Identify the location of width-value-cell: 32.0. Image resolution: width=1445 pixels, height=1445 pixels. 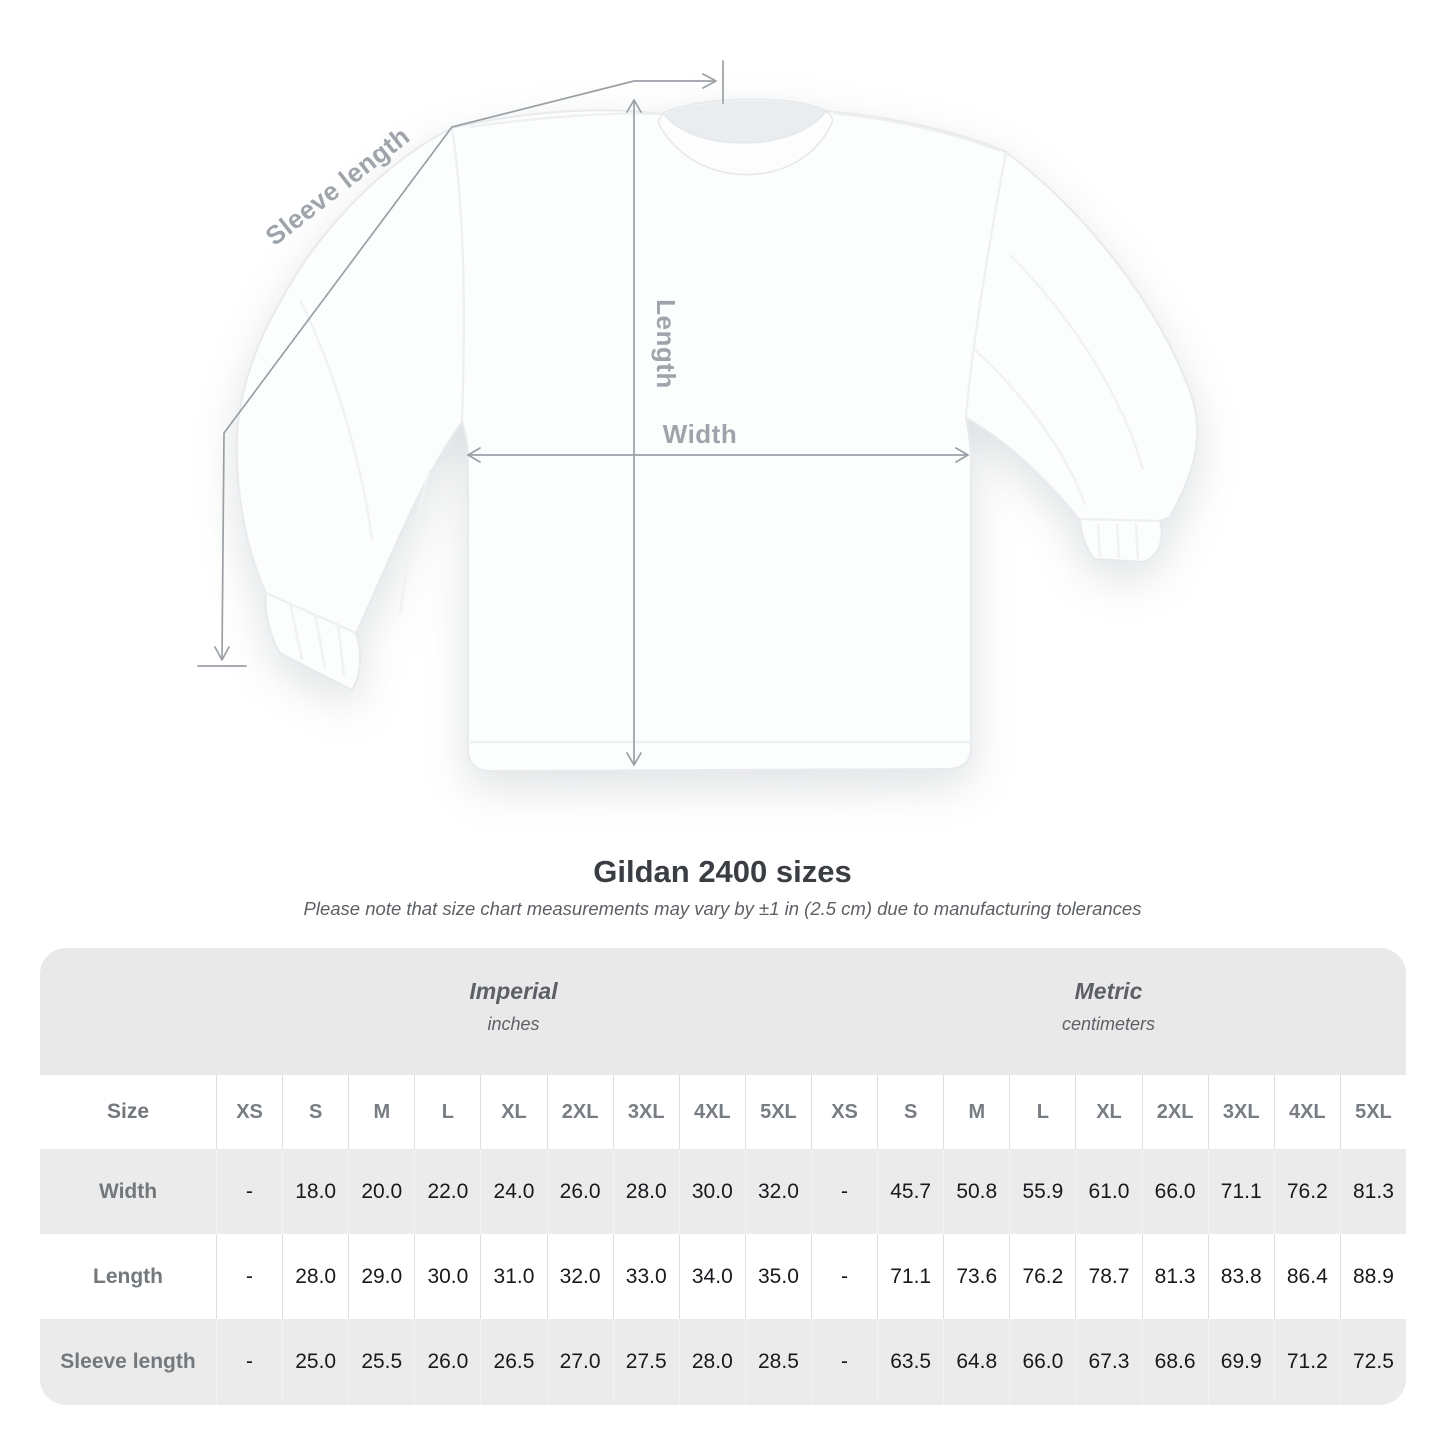
(777, 1191).